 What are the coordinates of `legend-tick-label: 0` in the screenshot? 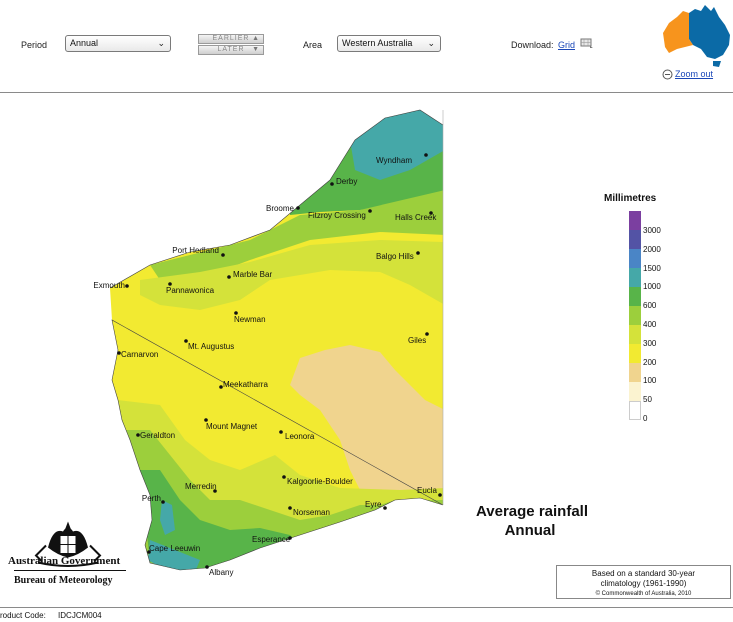 It's located at (645, 418).